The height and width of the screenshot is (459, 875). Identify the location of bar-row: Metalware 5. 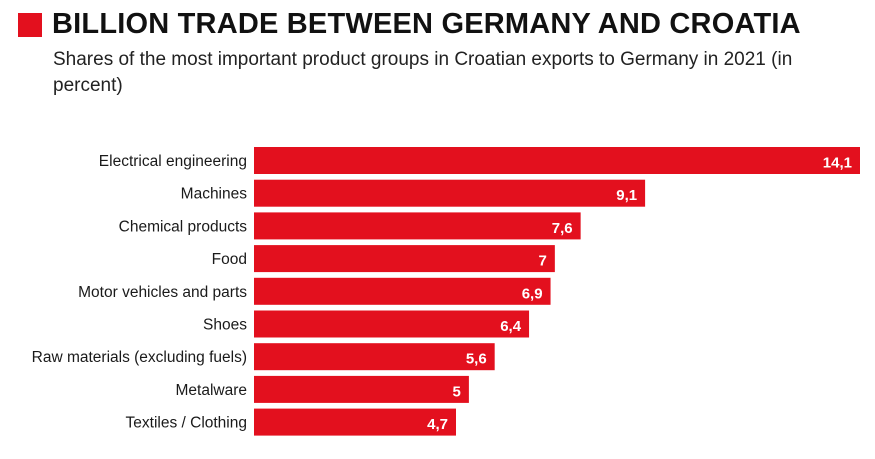
(322, 389).